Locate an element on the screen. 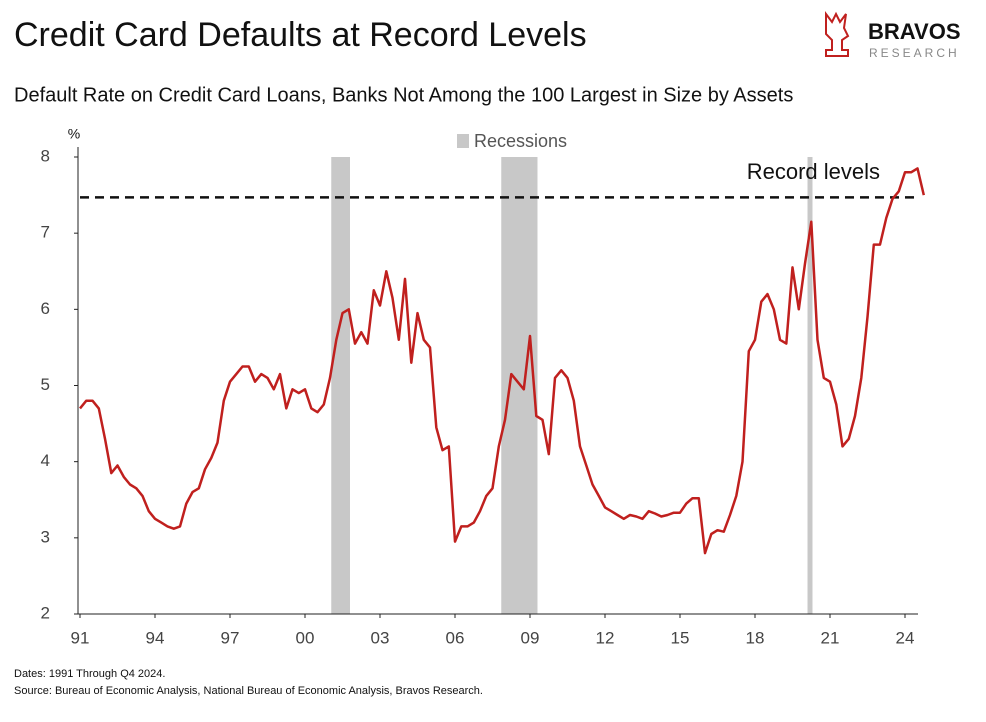 Image resolution: width=986 pixels, height=722 pixels. x-tick-label: 03 is located at coordinates (380, 637).